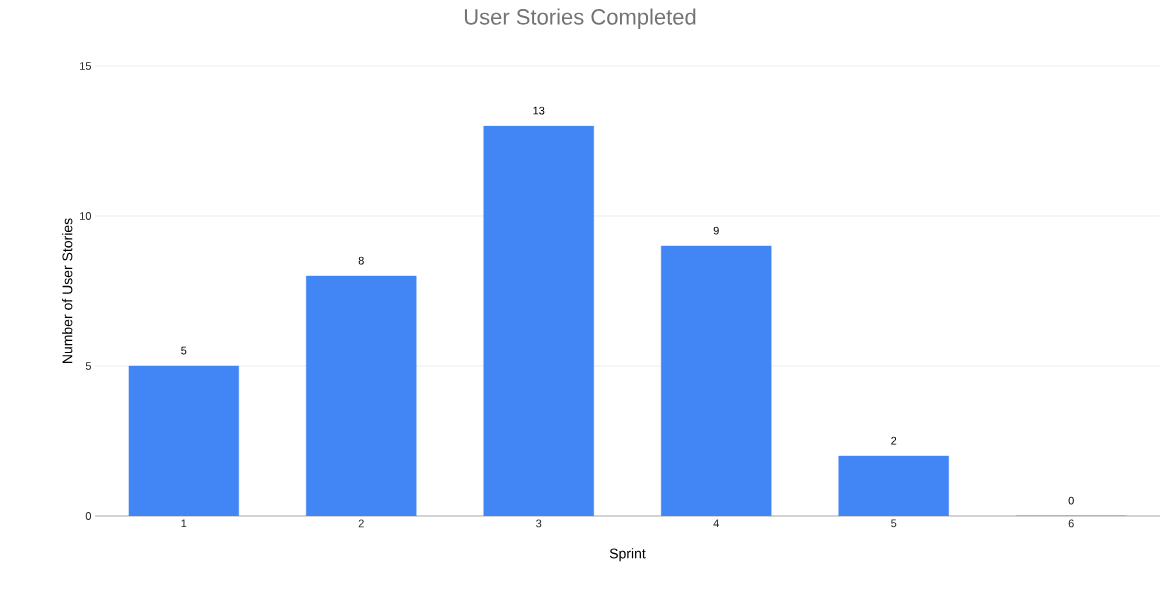 Image resolution: width=1161 pixels, height=589 pixels. What do you see at coordinates (184, 523) in the screenshot?
I see `x-tick-label: 1` at bounding box center [184, 523].